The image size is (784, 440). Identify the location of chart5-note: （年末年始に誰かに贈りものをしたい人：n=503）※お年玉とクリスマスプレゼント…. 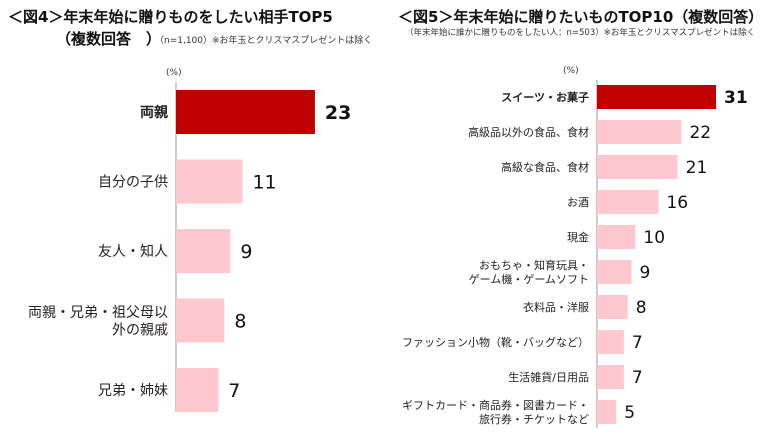
(580, 33).